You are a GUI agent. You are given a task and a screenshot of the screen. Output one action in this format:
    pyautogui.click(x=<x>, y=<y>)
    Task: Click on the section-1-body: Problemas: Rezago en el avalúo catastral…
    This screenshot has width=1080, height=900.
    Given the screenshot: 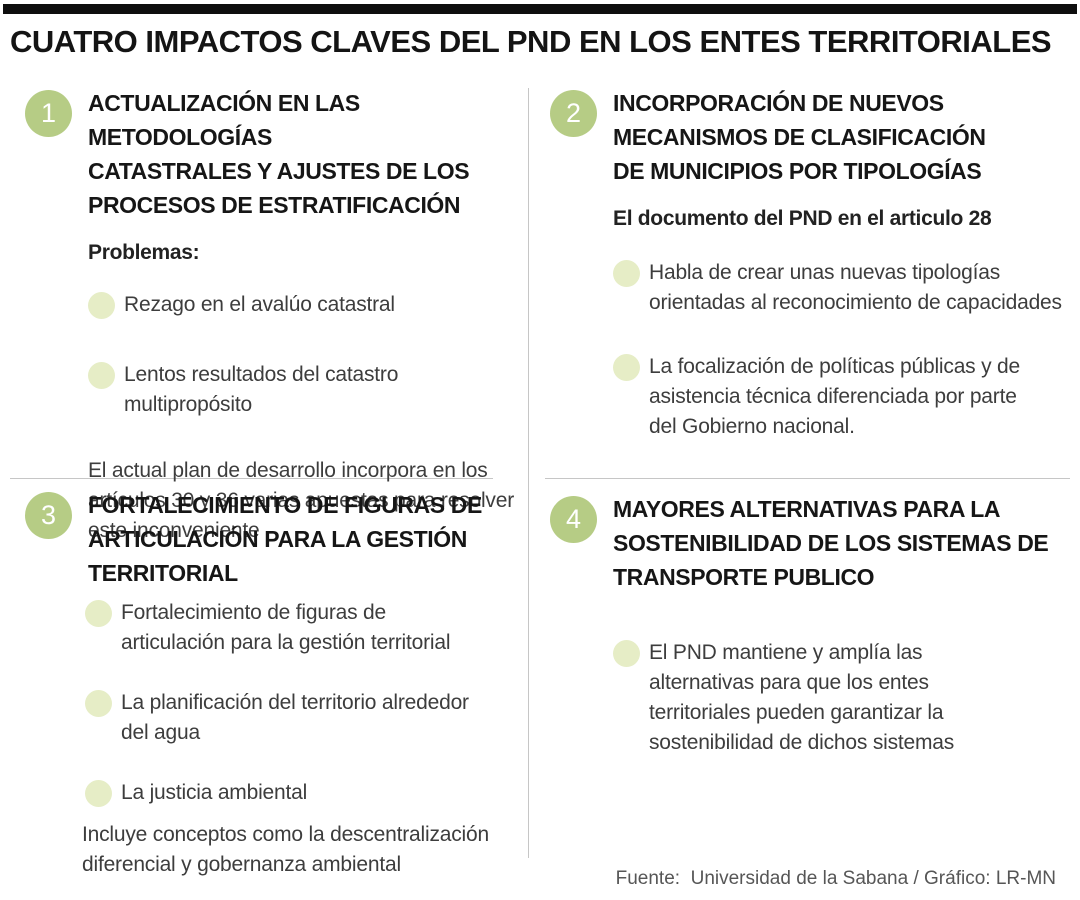 What is the action you would take?
    pyautogui.click(x=303, y=392)
    